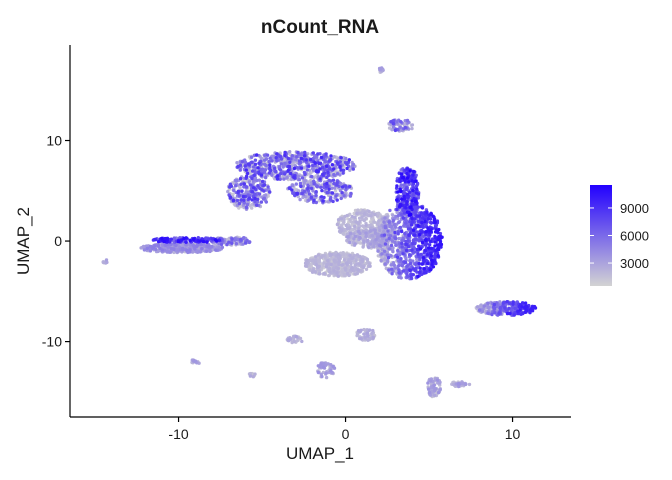 This screenshot has height=480, width=672. What do you see at coordinates (634, 263) in the screenshot?
I see `legend-tick-label: 3000` at bounding box center [634, 263].